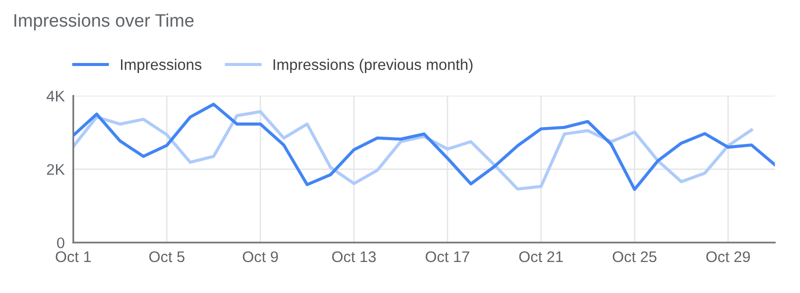 The width and height of the screenshot is (800, 293). What do you see at coordinates (73, 256) in the screenshot?
I see `x-tick-label: Oct 1` at bounding box center [73, 256].